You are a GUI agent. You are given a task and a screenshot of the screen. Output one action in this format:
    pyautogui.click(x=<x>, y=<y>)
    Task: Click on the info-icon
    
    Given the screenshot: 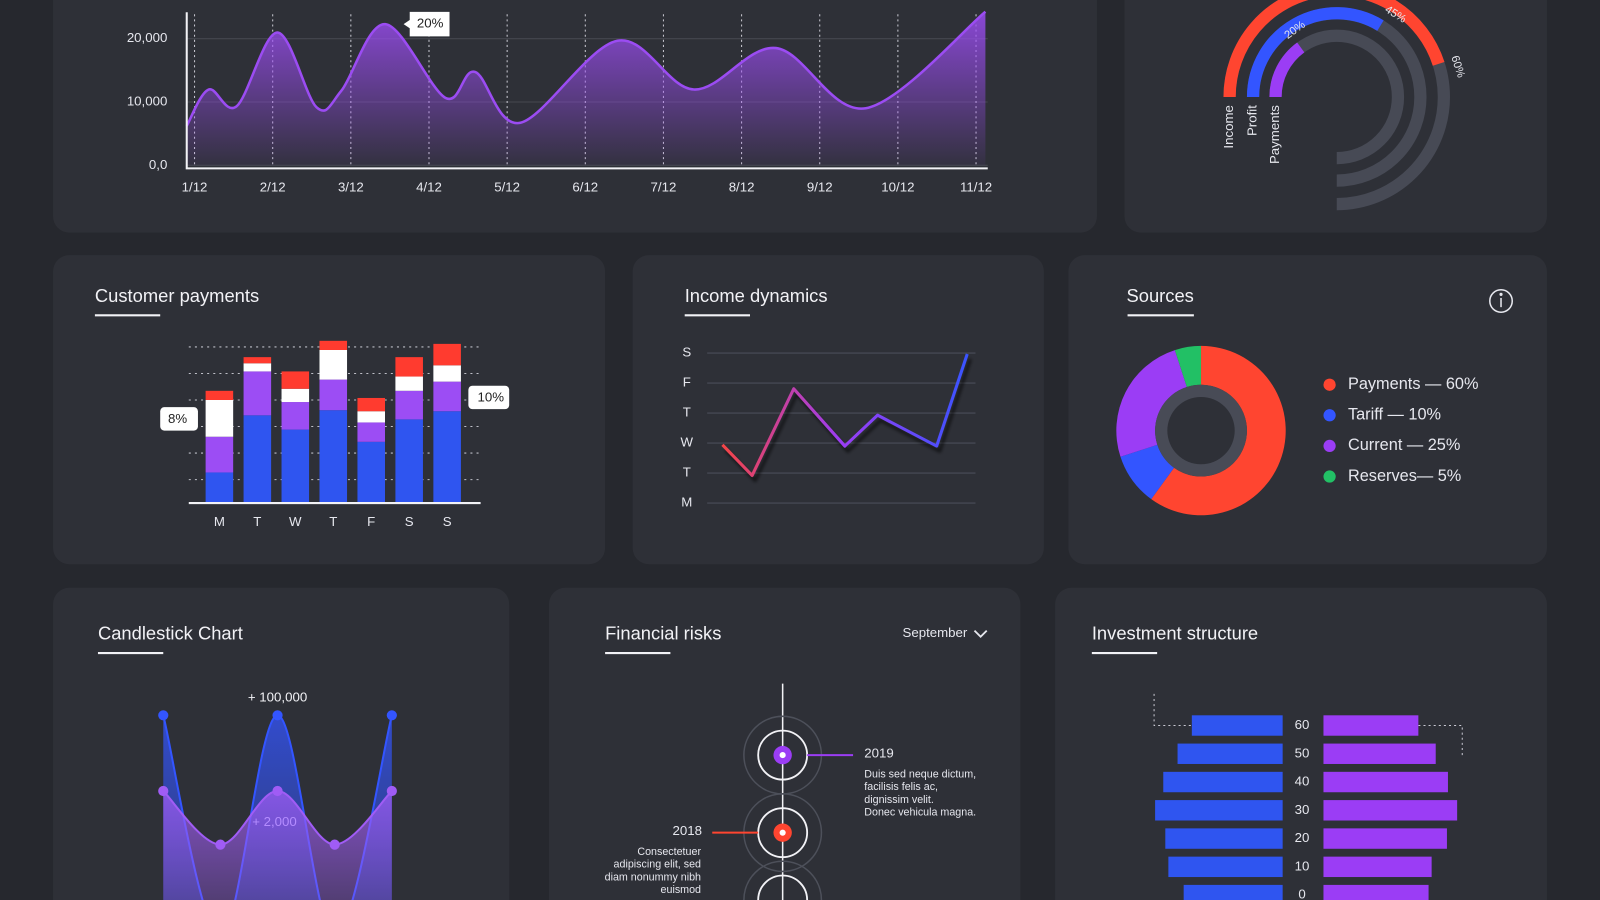 What is the action you would take?
    pyautogui.click(x=1501, y=301)
    